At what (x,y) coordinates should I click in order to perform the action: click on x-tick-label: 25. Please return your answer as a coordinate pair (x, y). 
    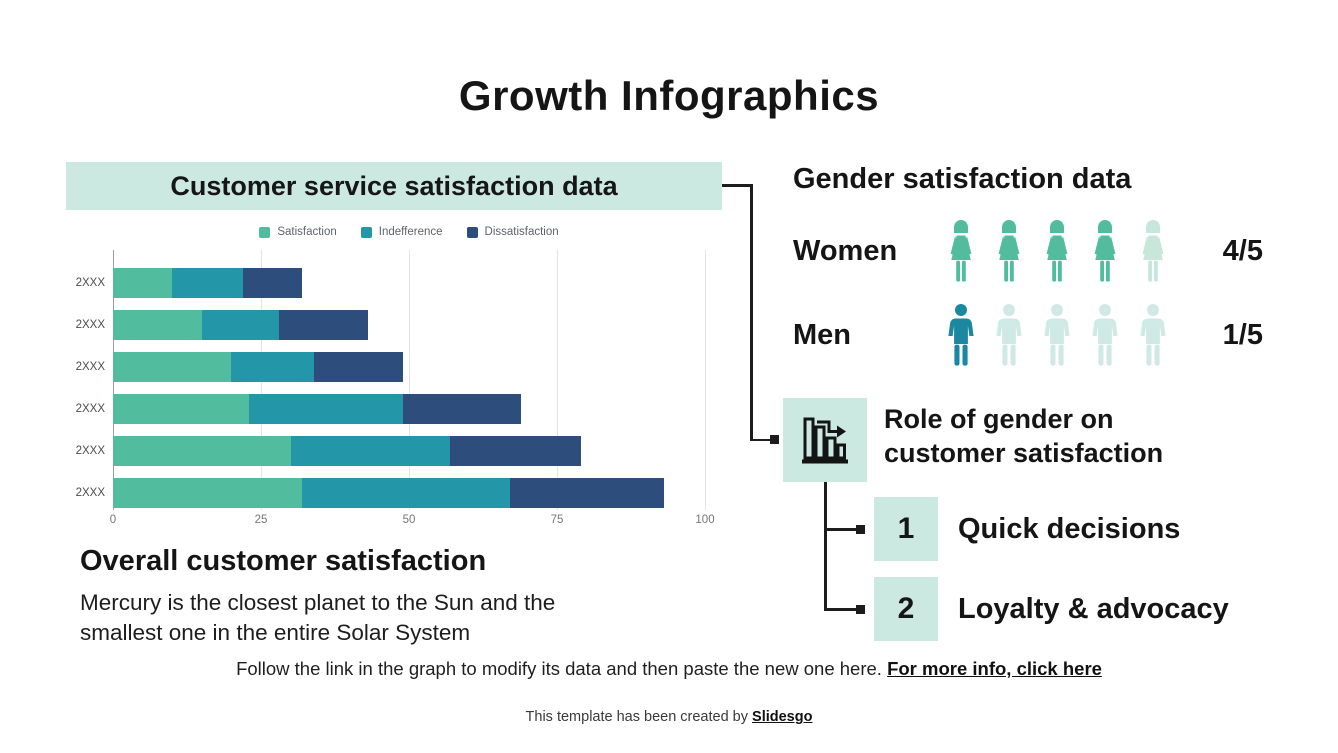
    Looking at the image, I should click on (261, 520).